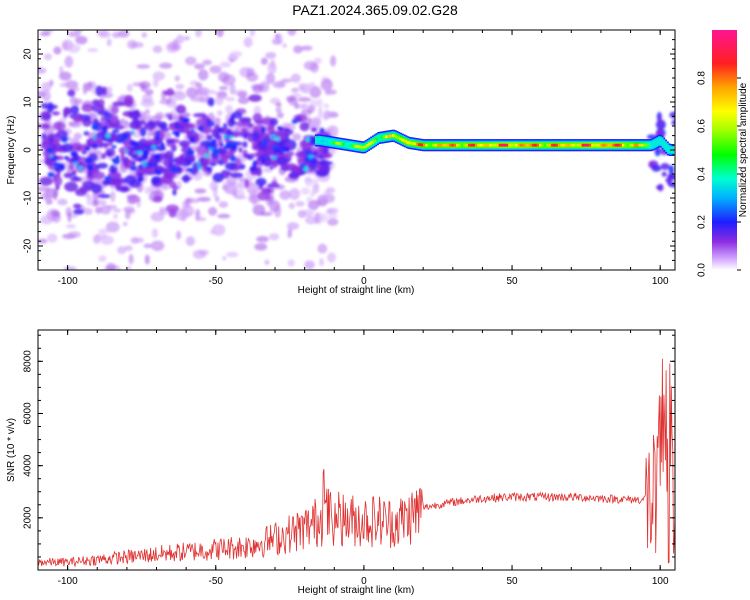  What do you see at coordinates (719, 174) in the screenshot?
I see `colorbar-ticks: 0.0 0.2 0.4 0.6 0.8` at bounding box center [719, 174].